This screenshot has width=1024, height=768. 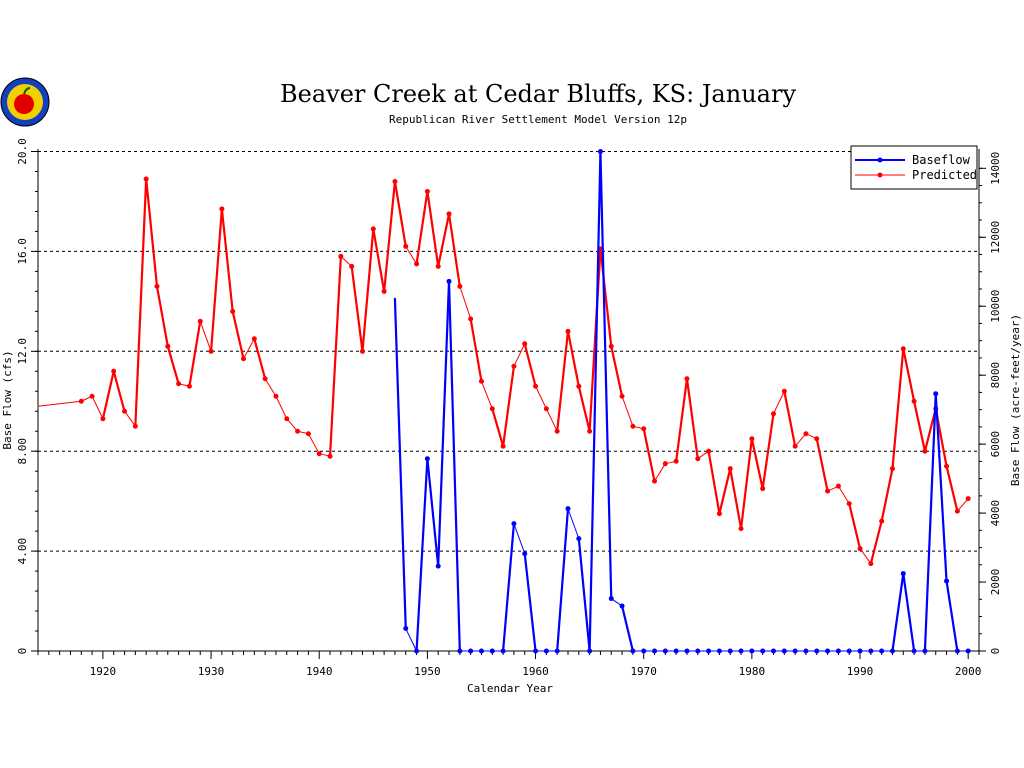 What do you see at coordinates (914, 167) in the screenshot?
I see `legend: Baseflow Predicted` at bounding box center [914, 167].